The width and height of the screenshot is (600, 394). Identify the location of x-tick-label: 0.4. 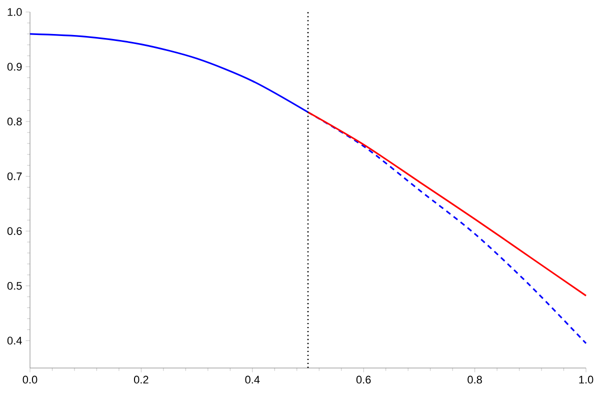
(252, 380).